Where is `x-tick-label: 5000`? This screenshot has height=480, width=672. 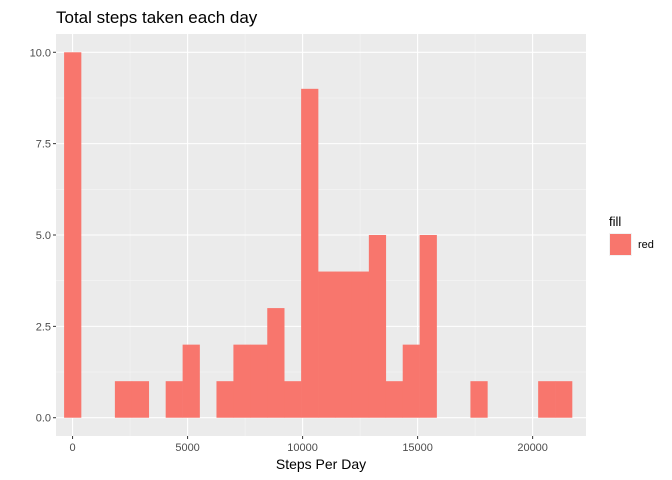 x-tick-label: 5000 is located at coordinates (187, 448).